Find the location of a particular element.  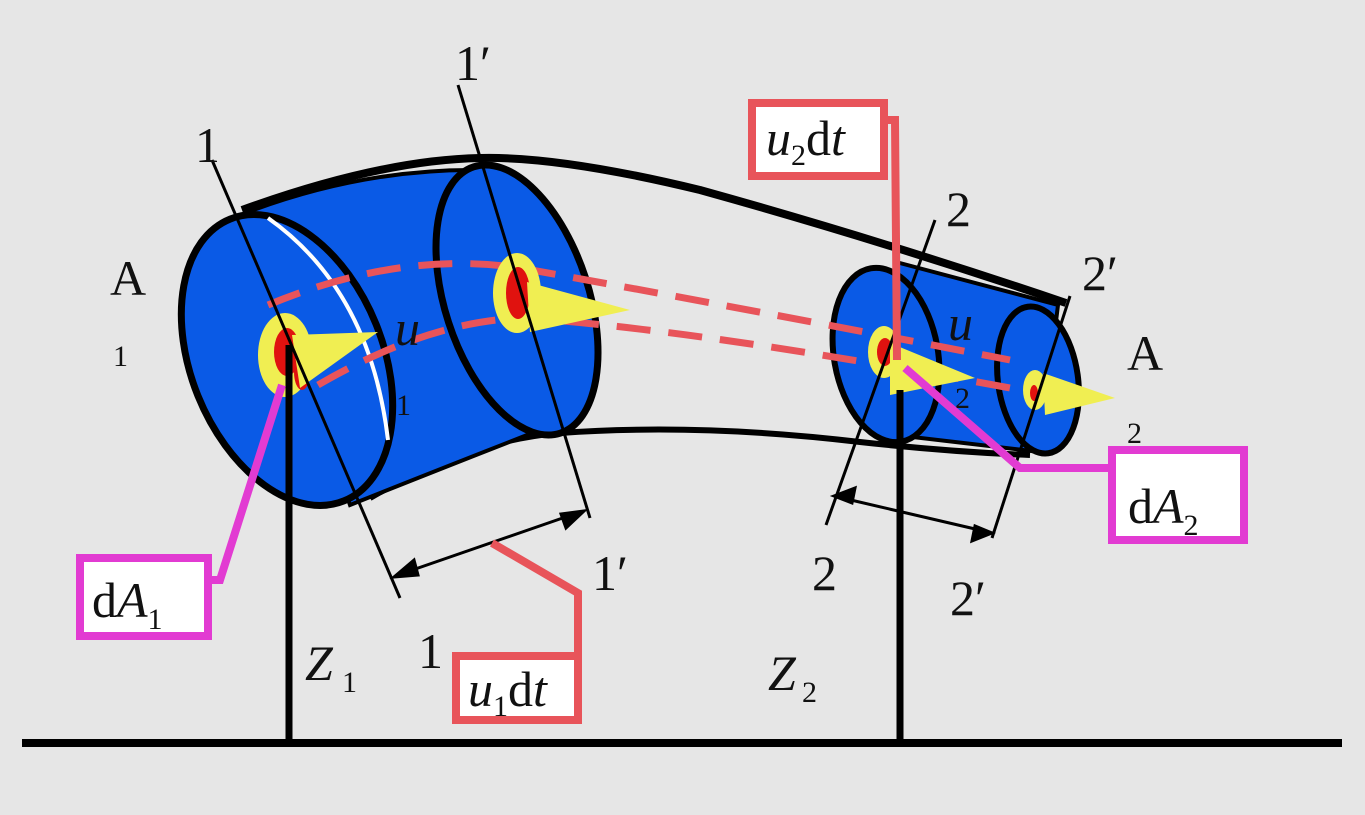

label-section-1-bottom: 1 is located at coordinates (430, 651).